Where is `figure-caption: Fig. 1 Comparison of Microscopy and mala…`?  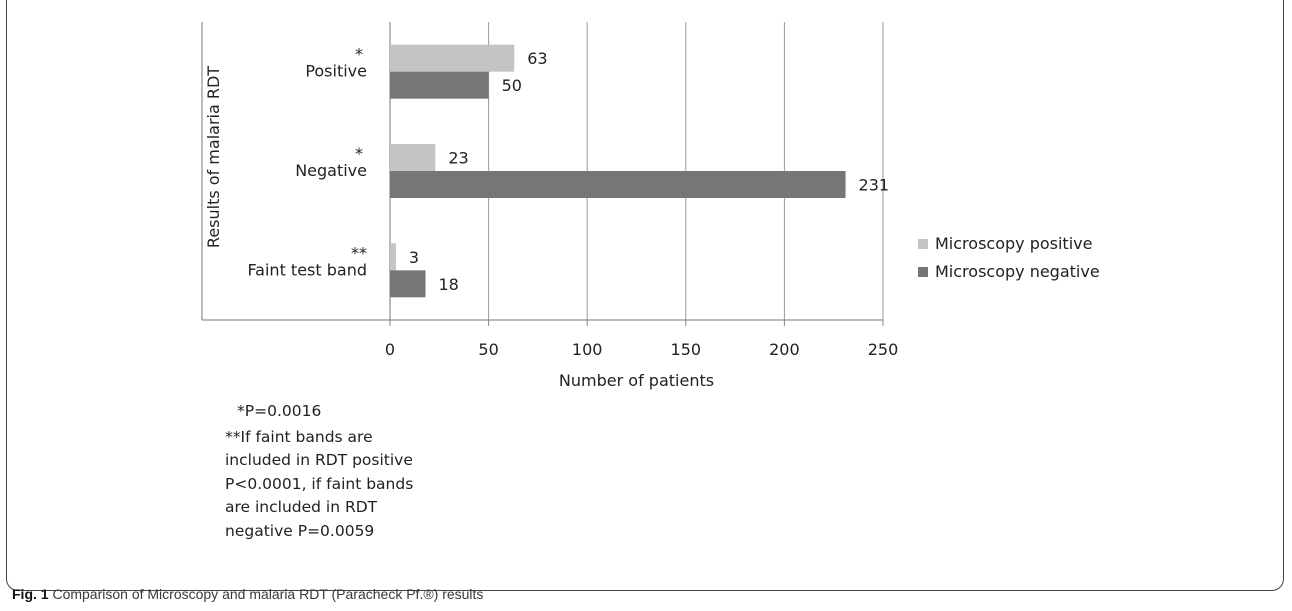 figure-caption: Fig. 1 Comparison of Microscopy and mala… is located at coordinates (247, 594).